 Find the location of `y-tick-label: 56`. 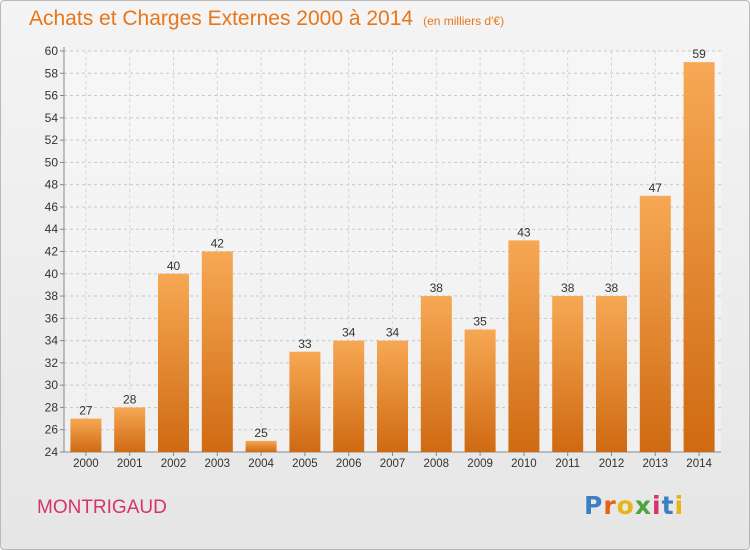

y-tick-label: 56 is located at coordinates (52, 96).